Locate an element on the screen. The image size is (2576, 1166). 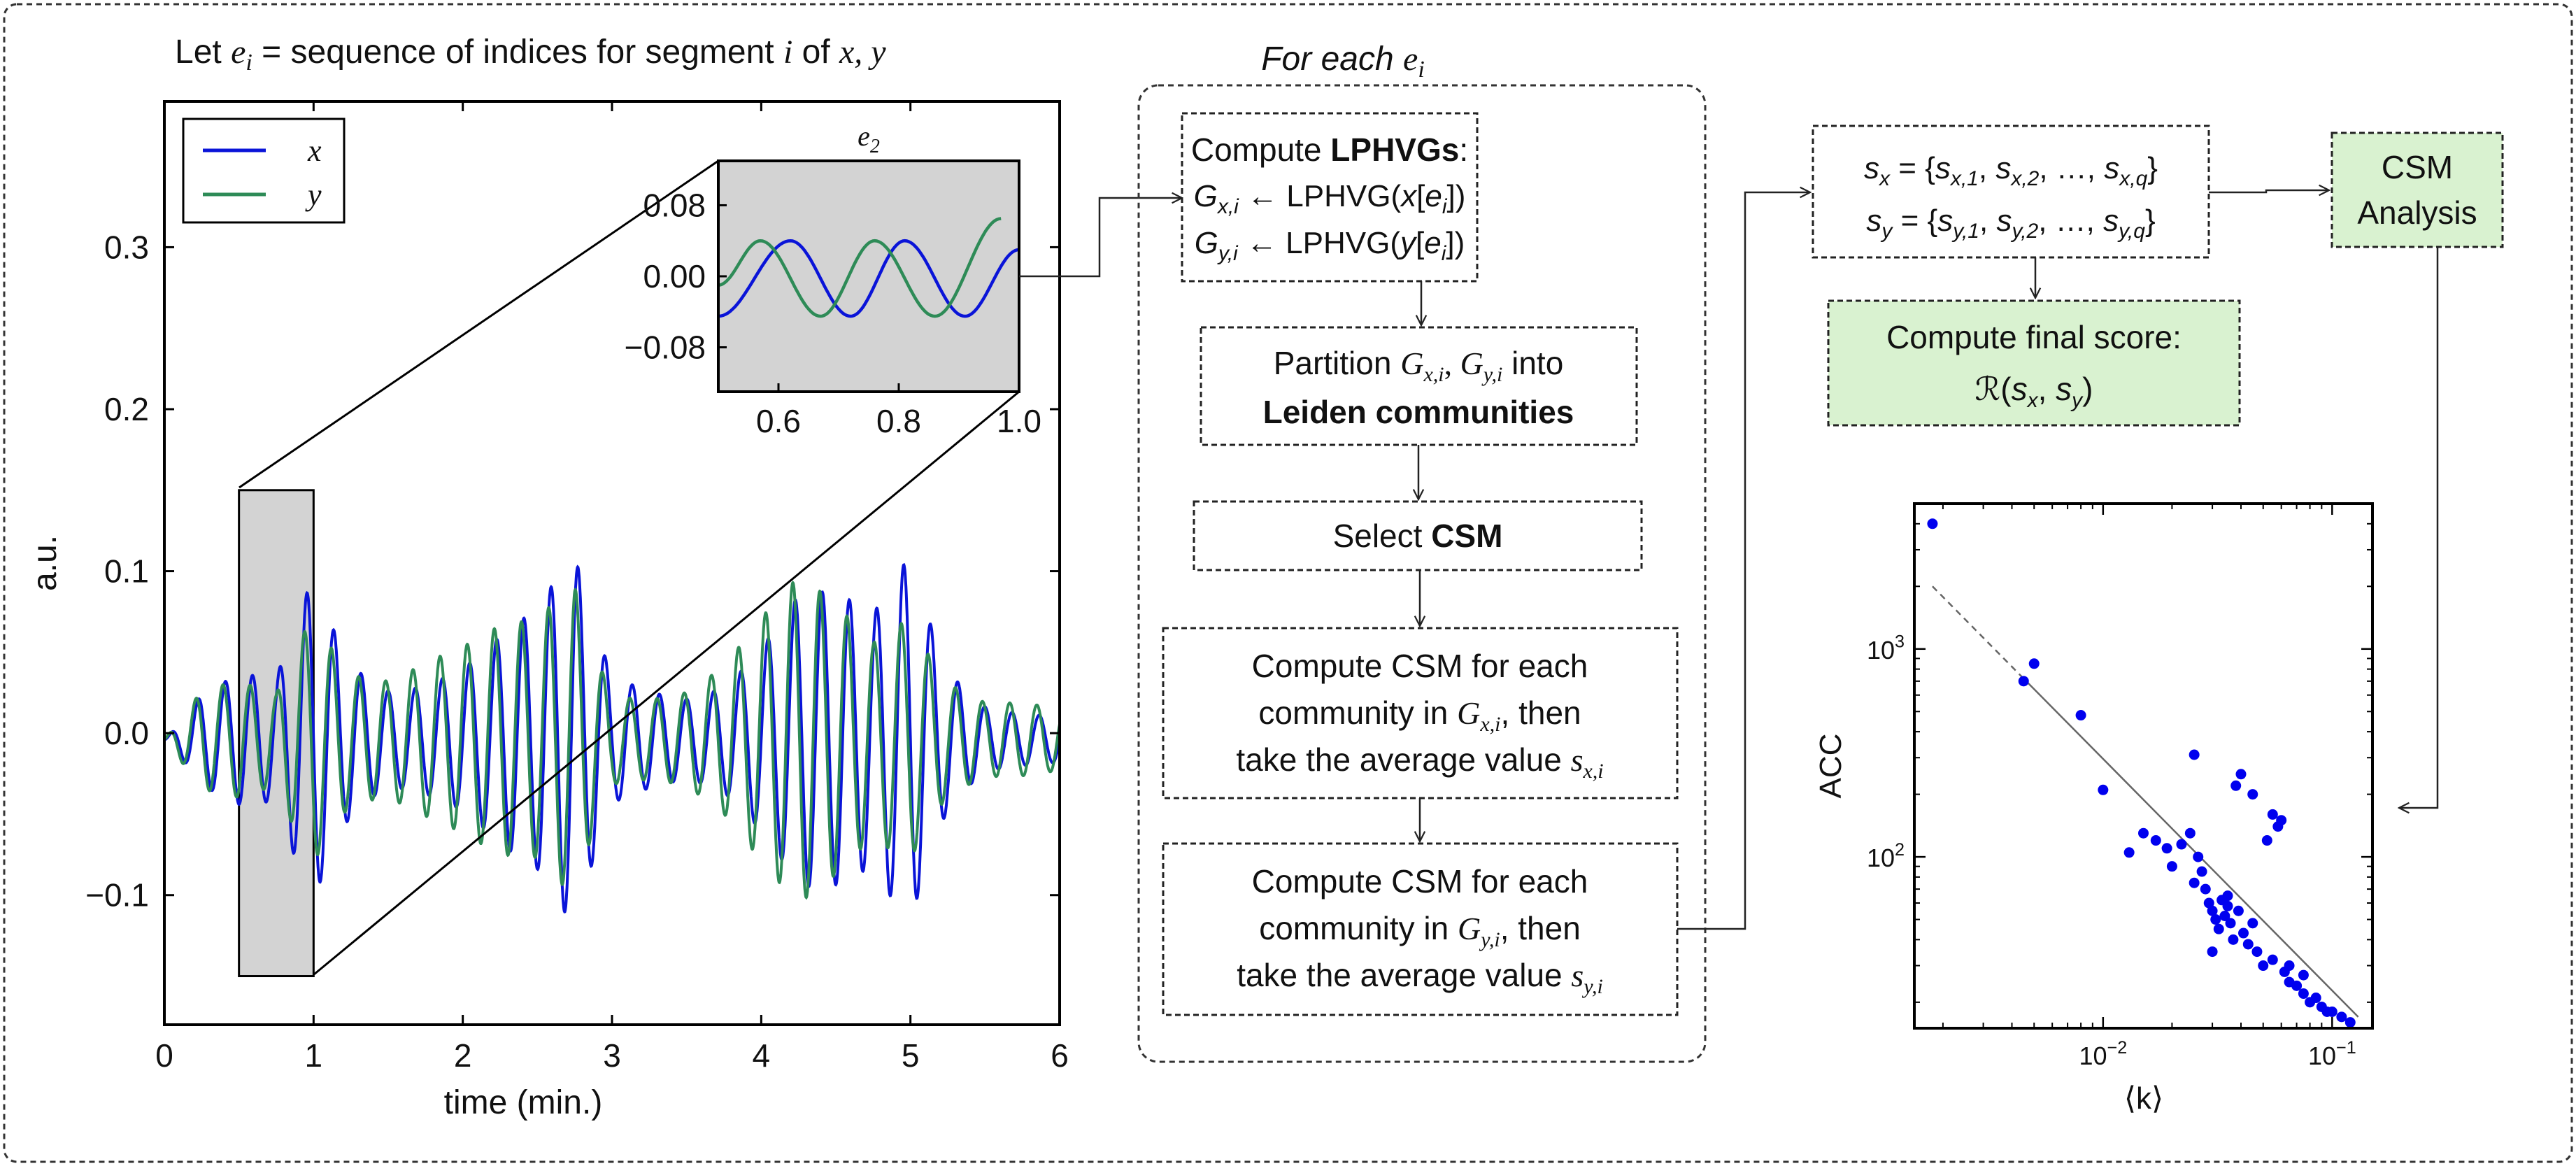
select-csm-box: Select CSM is located at coordinates (1418, 535).